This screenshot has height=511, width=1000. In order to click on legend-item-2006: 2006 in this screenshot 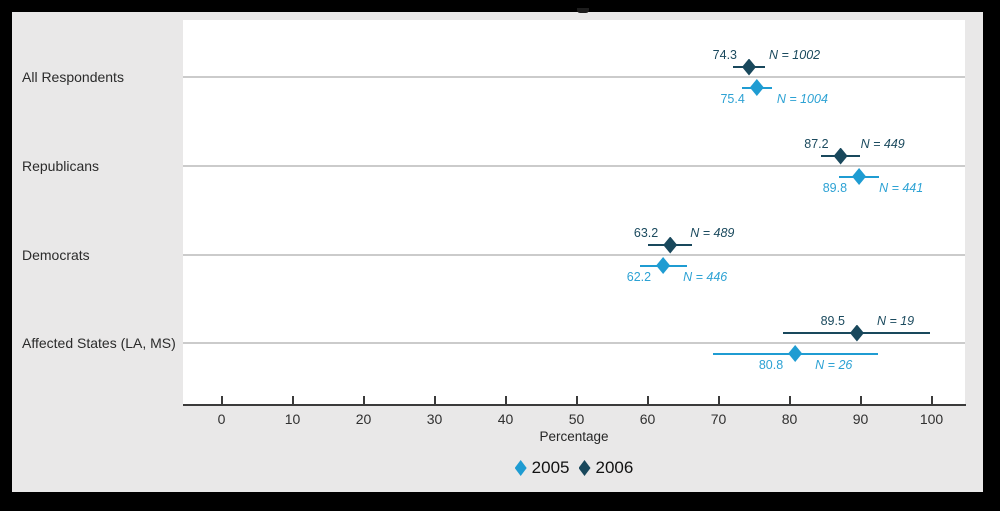, I will do `click(606, 468)`.